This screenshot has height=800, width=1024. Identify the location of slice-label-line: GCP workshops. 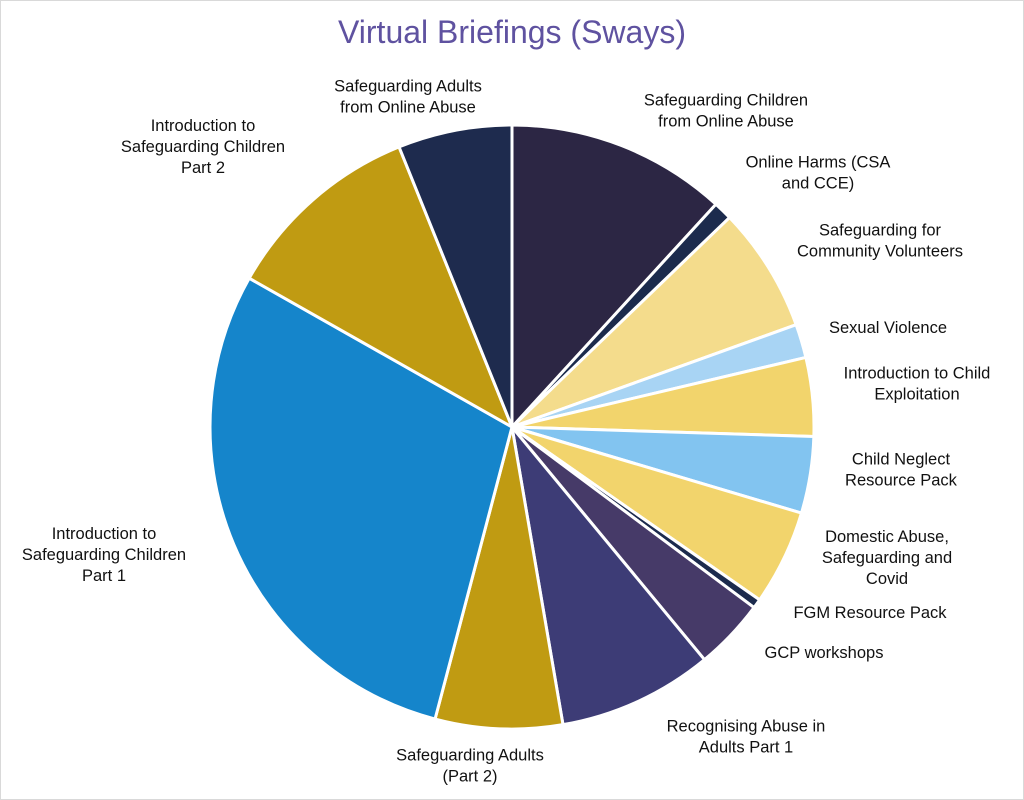
(824, 653).